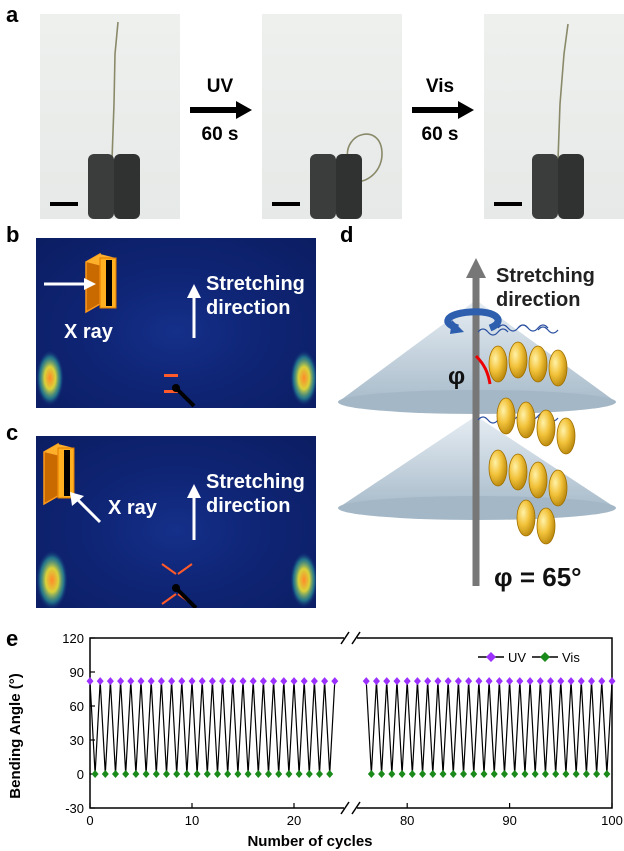 The width and height of the screenshot is (624, 851). What do you see at coordinates (74, 808) in the screenshot?
I see `y-tick-label: -30` at bounding box center [74, 808].